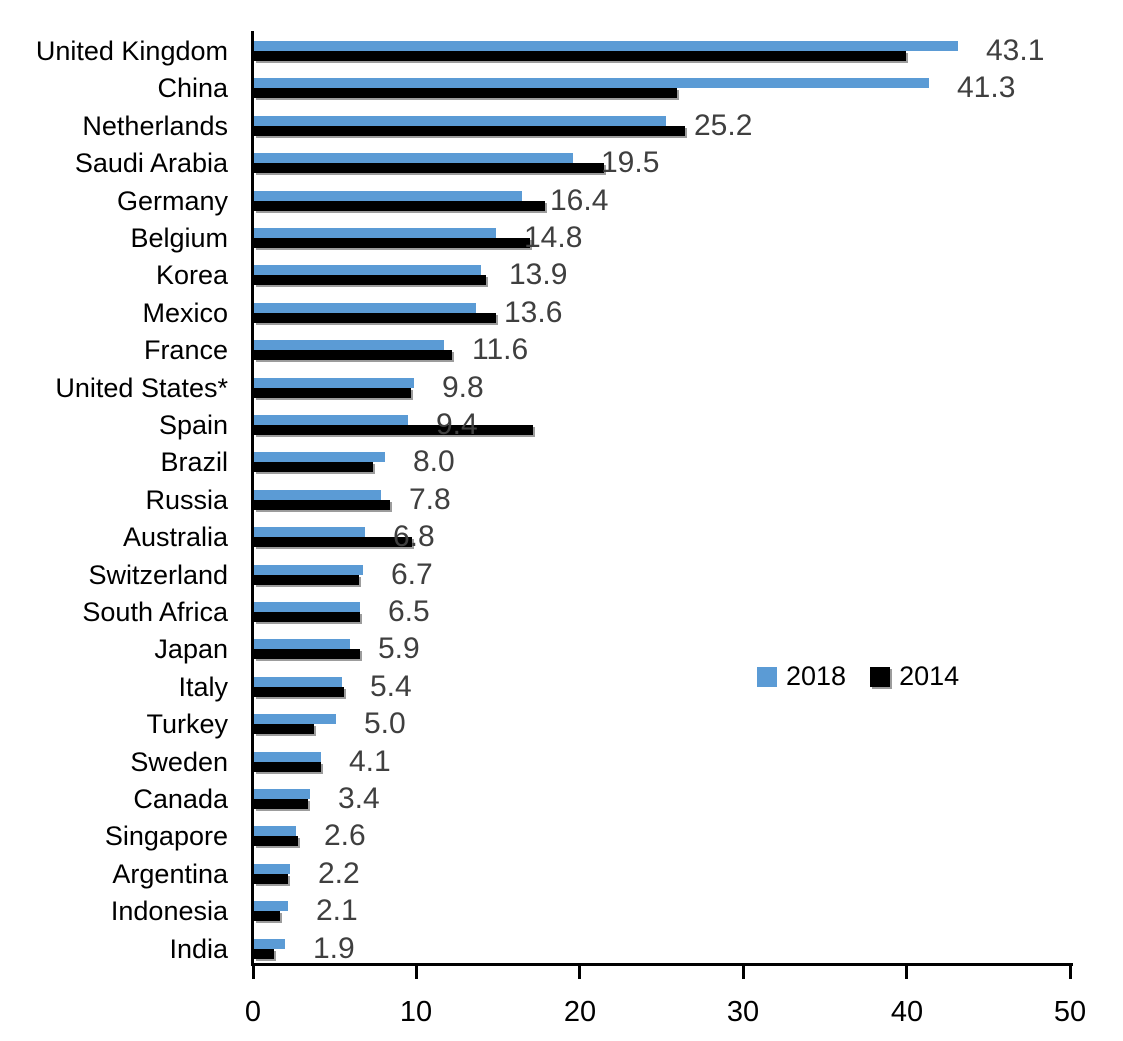 The height and width of the screenshot is (1041, 1123). Describe the element at coordinates (375, 317) in the screenshot. I see `bar-2014-mexico` at that location.